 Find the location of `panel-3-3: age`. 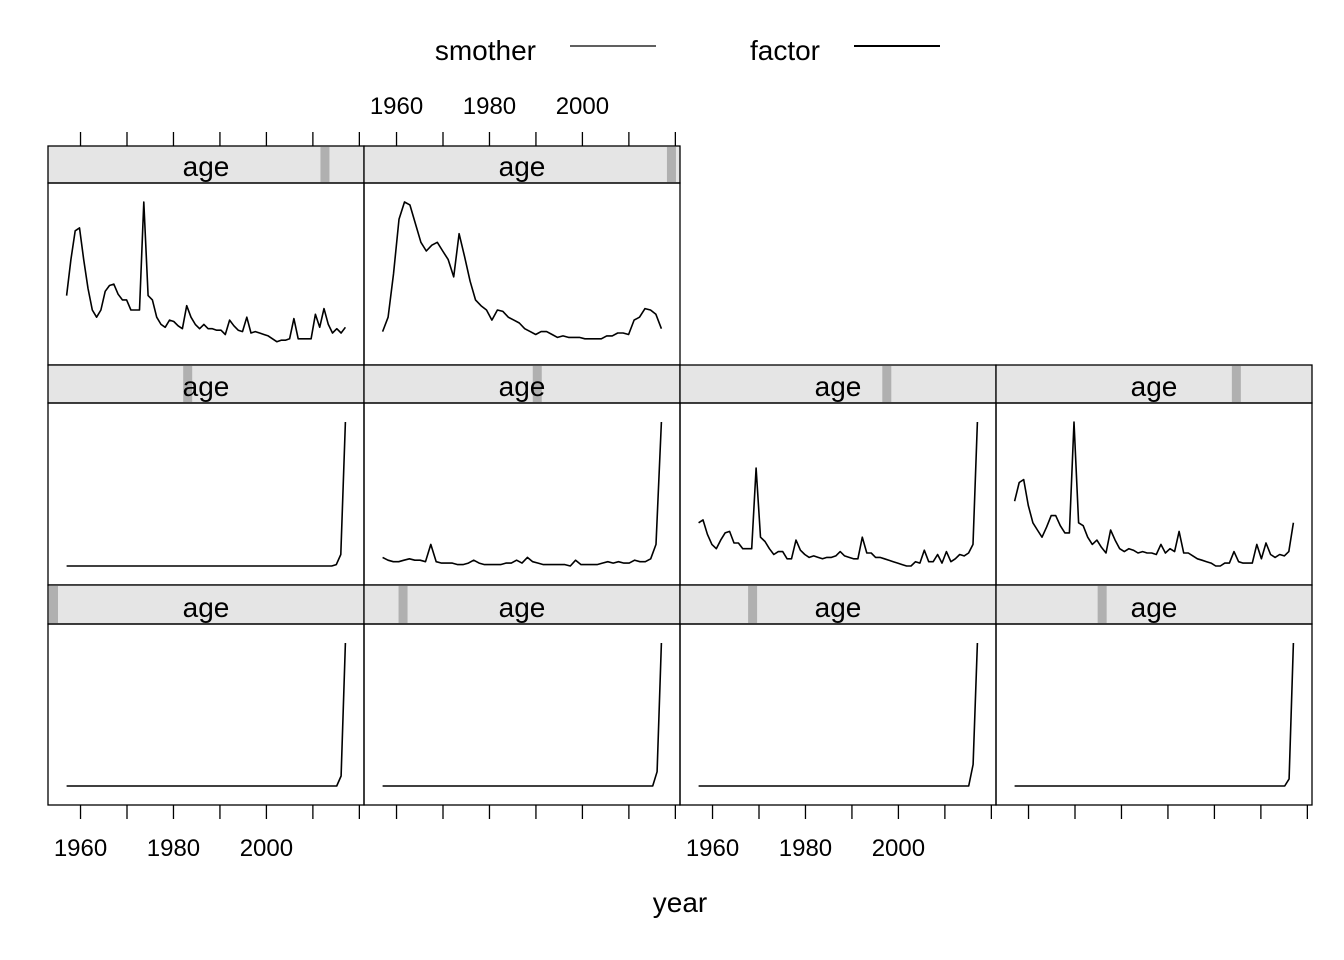

panel-3-3: age is located at coordinates (838, 695).